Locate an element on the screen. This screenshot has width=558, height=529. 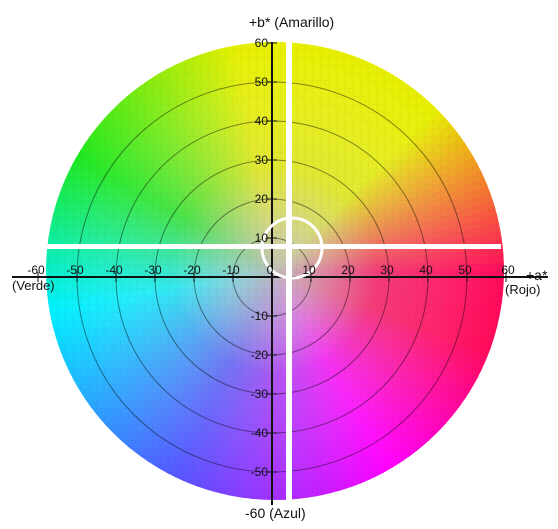
b-axis-bottom-title: -60 (Azul) is located at coordinates (275, 513).